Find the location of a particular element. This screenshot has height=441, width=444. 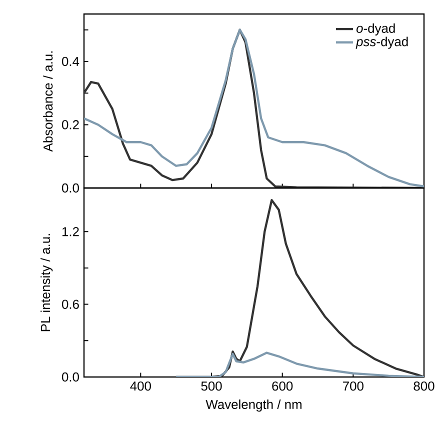

line-series is located at coordinates (299, 364).